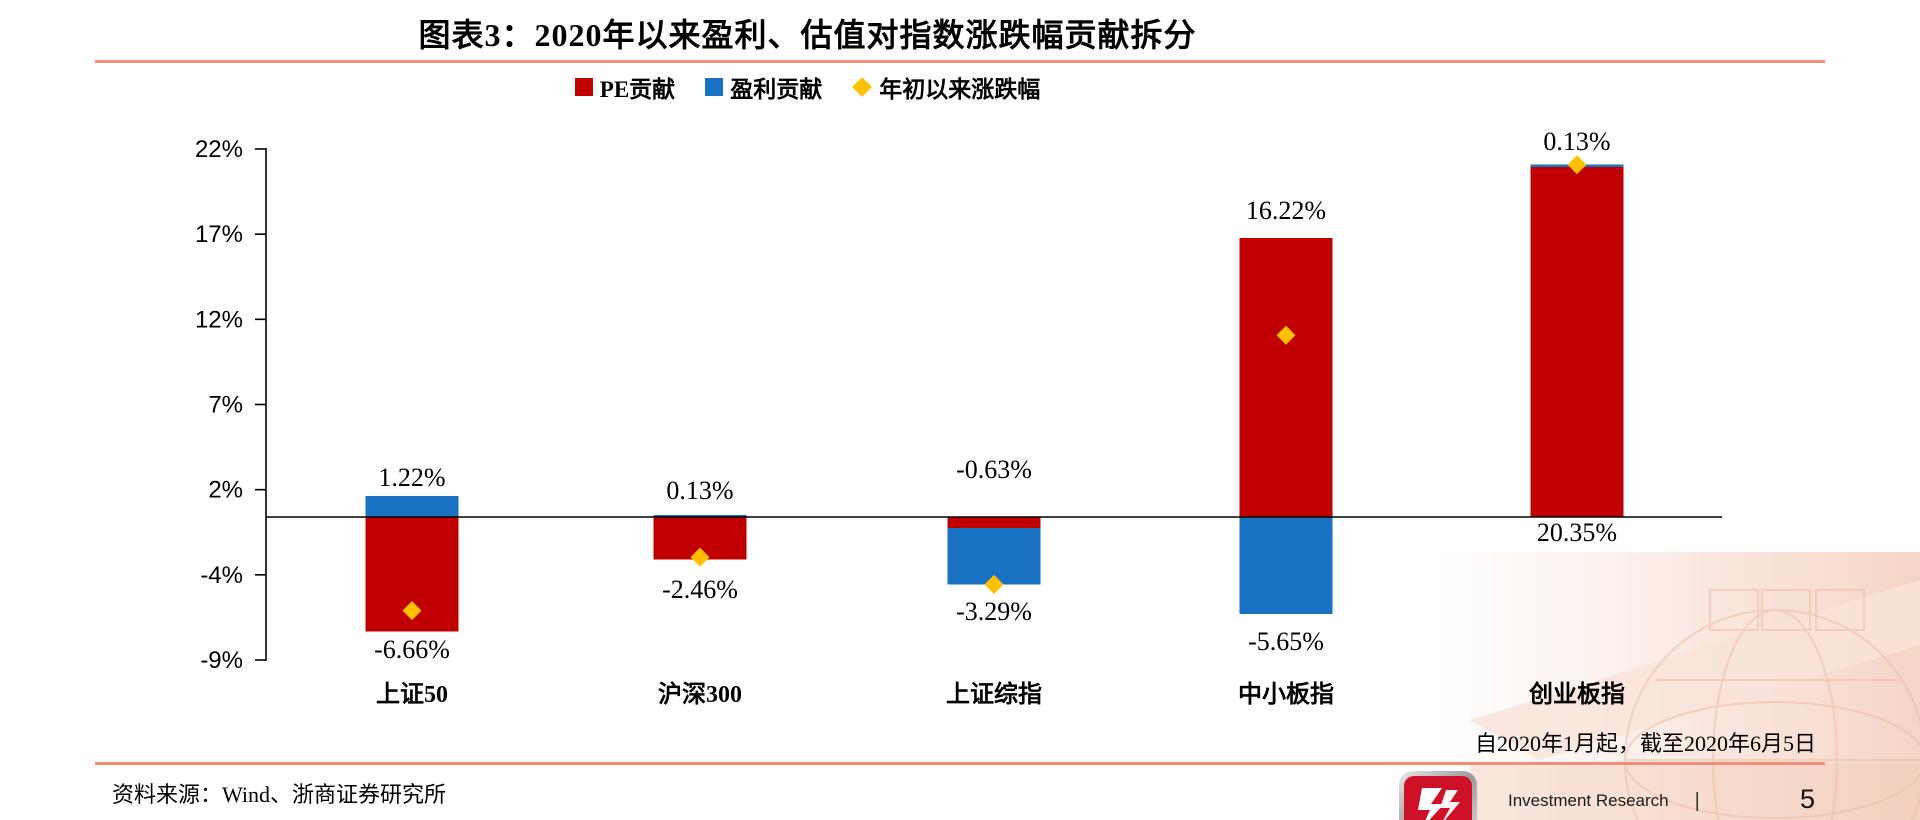 This screenshot has height=820, width=1920. I want to click on y-axis-tick-label: 12%, so click(219, 319).